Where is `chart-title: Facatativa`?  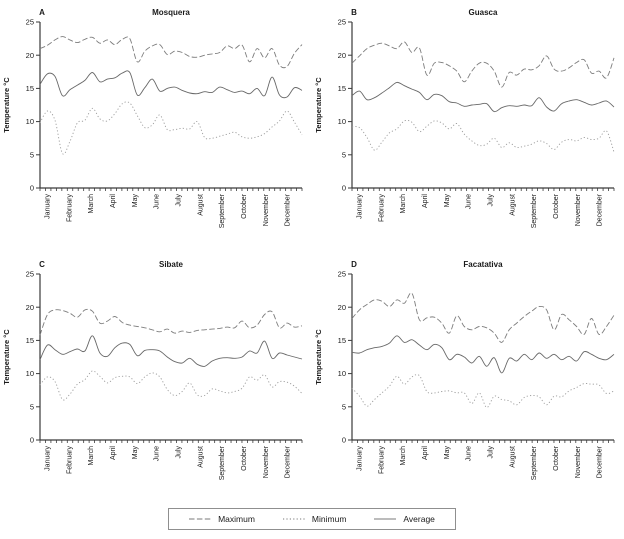
chart-title: Facatativa is located at coordinates (483, 264).